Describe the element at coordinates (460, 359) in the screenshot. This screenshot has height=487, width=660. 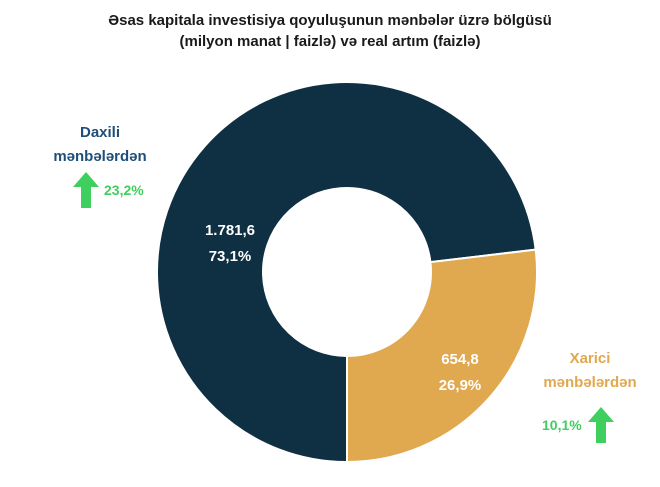
I see `foreign-value-label: 654,8` at that location.